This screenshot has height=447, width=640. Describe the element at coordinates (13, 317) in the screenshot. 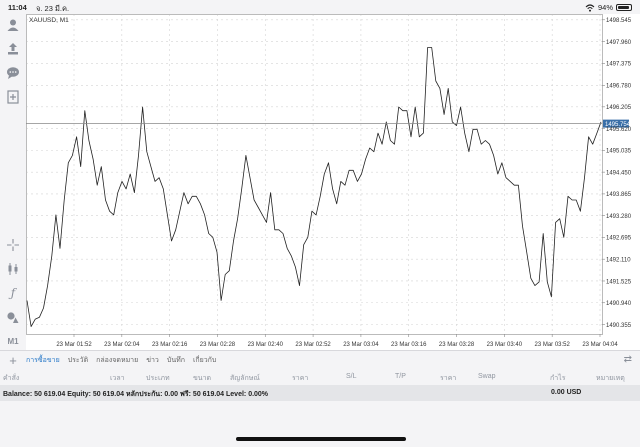

I see `objects-icon` at that location.